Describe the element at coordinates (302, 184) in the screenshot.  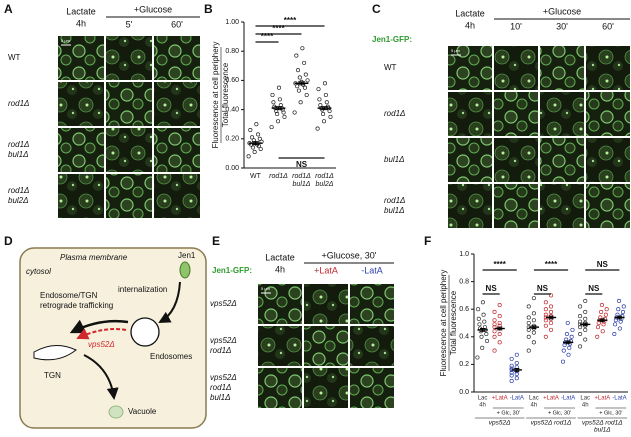
I see `x-tick-label: bul1Δ` at that location.